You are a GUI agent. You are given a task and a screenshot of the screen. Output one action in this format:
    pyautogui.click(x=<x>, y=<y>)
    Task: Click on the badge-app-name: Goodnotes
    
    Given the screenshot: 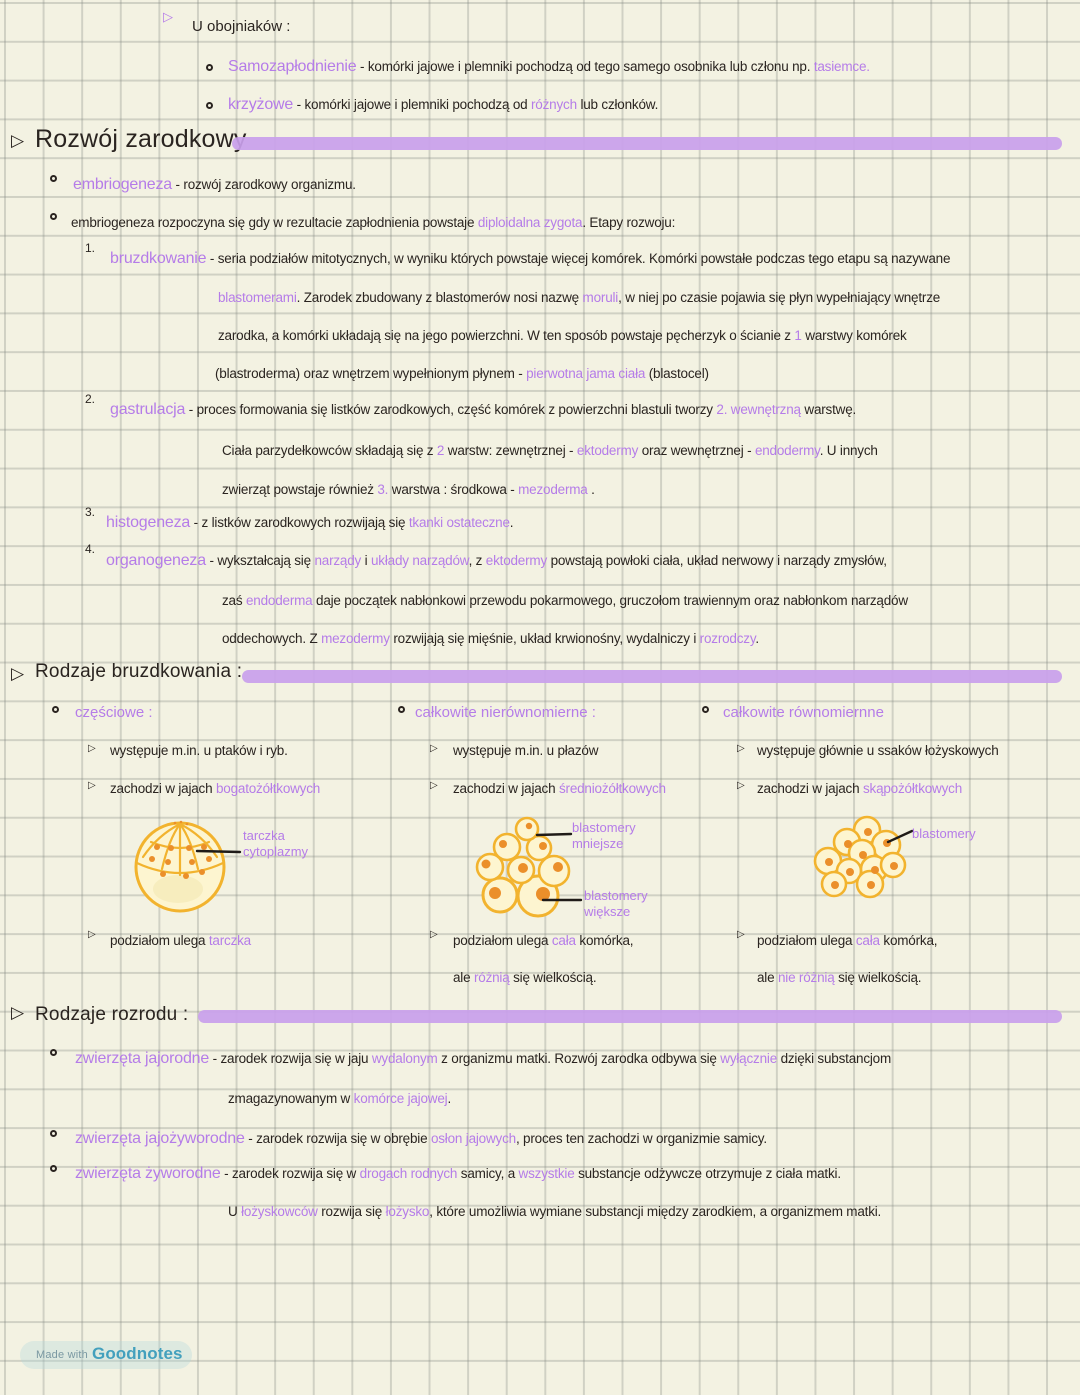 What is the action you would take?
    pyautogui.click(x=137, y=1353)
    